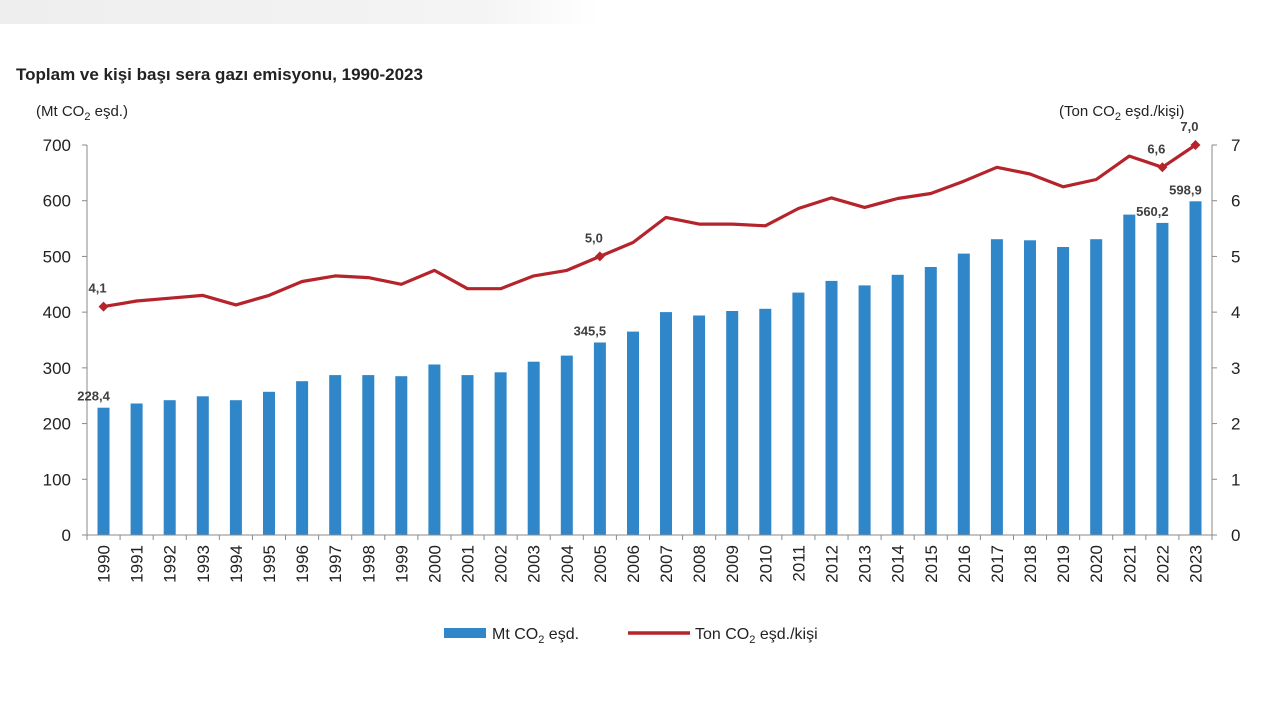 Image resolution: width=1280 pixels, height=720 pixels. What do you see at coordinates (1087, 111) in the screenshot?
I see `right-axis-title-pre: (Ton CO` at bounding box center [1087, 111].